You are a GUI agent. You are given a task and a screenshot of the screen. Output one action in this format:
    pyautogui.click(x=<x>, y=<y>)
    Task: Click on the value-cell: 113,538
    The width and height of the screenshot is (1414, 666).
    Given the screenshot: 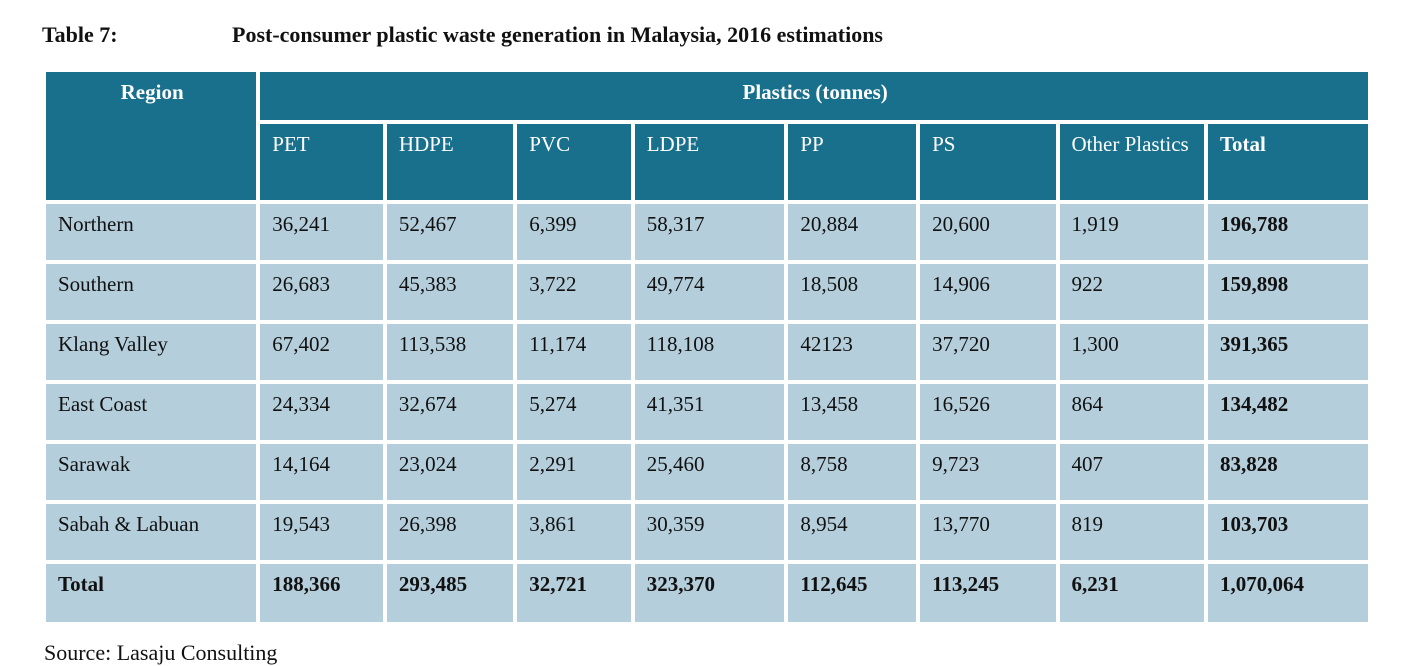 What is the action you would take?
    pyautogui.click(x=450, y=352)
    